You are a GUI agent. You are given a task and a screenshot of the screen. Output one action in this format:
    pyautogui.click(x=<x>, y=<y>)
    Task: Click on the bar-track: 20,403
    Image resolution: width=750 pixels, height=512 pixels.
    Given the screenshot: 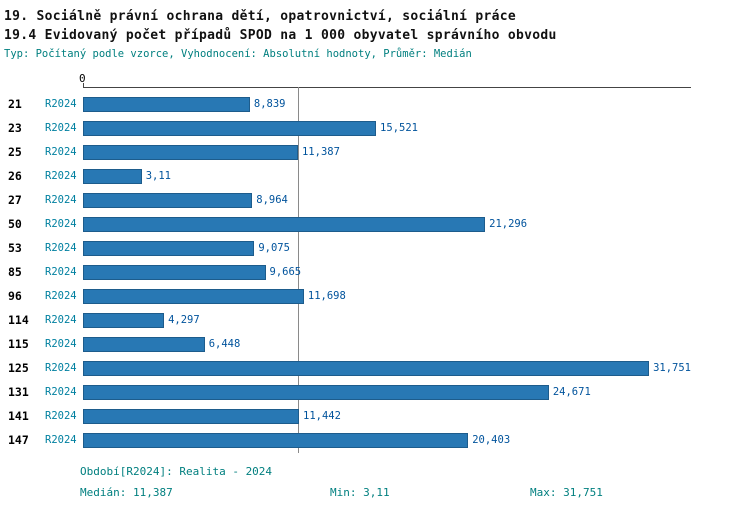 What is the action you would take?
    pyautogui.click(x=387, y=440)
    